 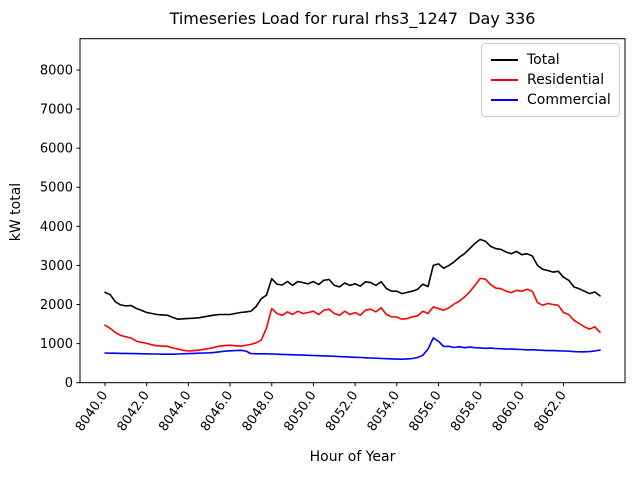 What do you see at coordinates (175, 411) in the screenshot?
I see `x-tick-label: 8044.0` at bounding box center [175, 411].